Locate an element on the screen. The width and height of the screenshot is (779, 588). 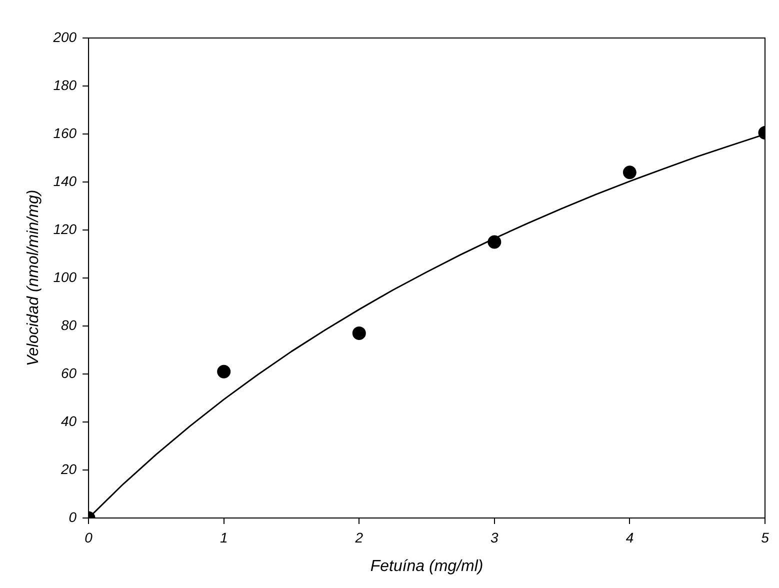
x-tick-label: 4 is located at coordinates (630, 537).